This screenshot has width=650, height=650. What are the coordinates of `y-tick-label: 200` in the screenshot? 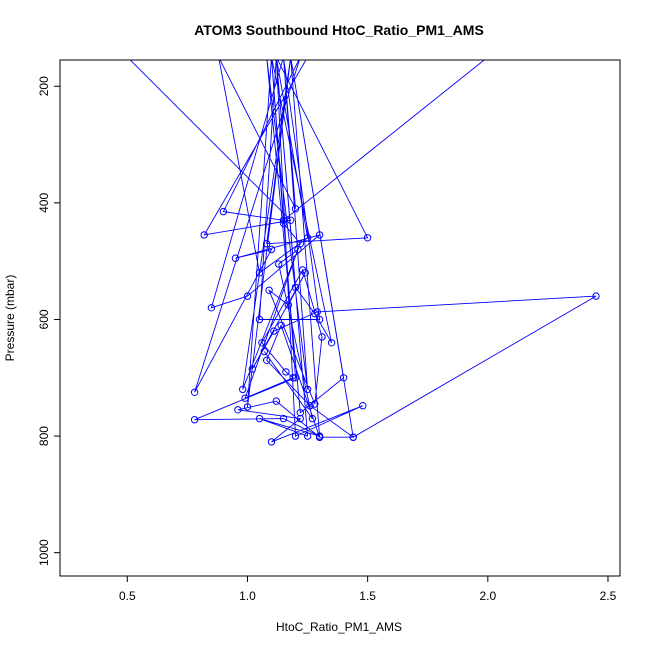 It's located at (44, 86).